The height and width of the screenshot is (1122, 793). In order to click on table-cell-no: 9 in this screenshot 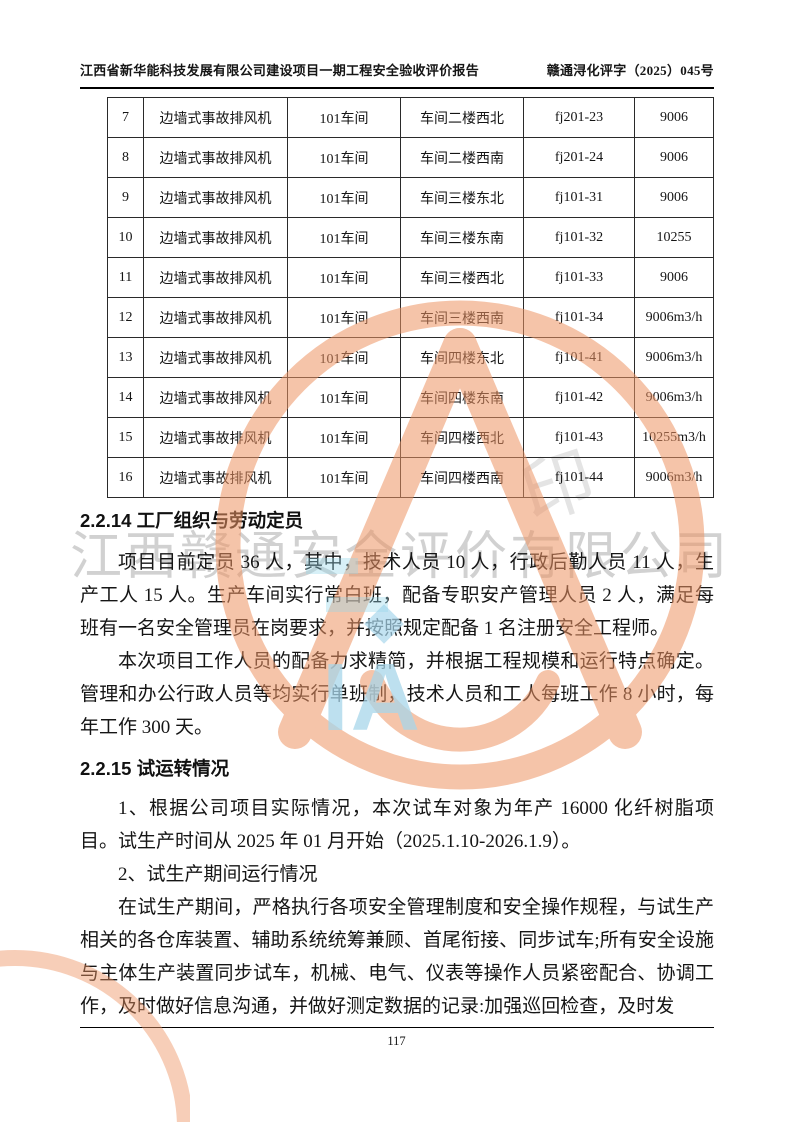, I will do `click(125, 197)`.